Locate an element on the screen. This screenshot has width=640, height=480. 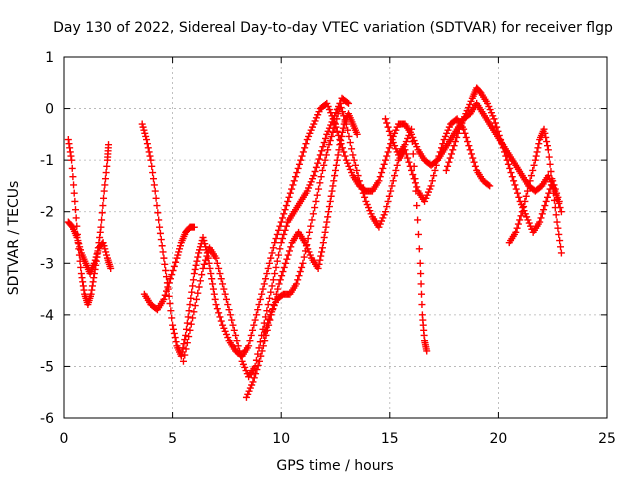
y-tick-label: -4 is located at coordinates (47, 316).